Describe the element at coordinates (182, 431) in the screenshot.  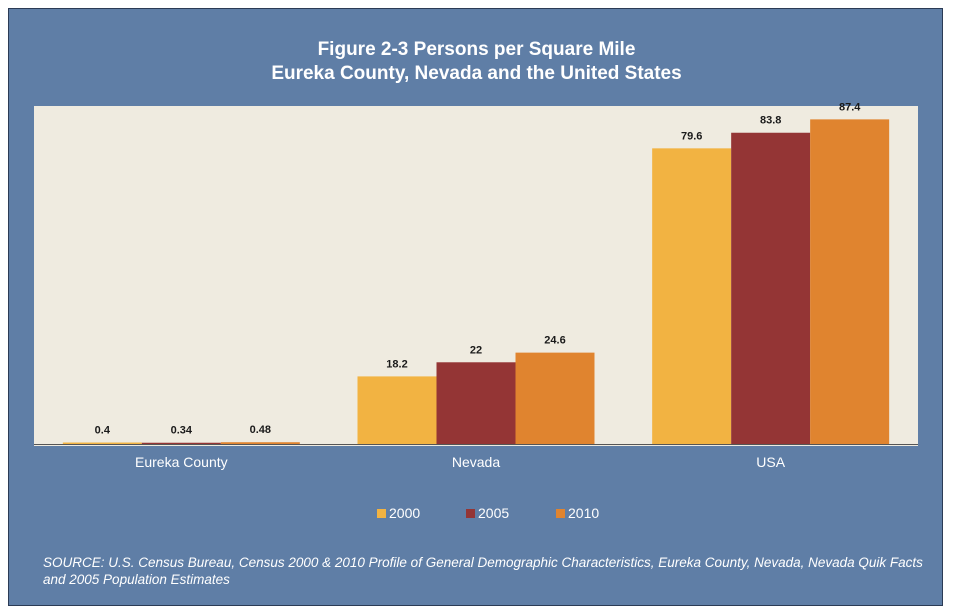
I see `data-label-2005-eureka-county: 0.34` at that location.